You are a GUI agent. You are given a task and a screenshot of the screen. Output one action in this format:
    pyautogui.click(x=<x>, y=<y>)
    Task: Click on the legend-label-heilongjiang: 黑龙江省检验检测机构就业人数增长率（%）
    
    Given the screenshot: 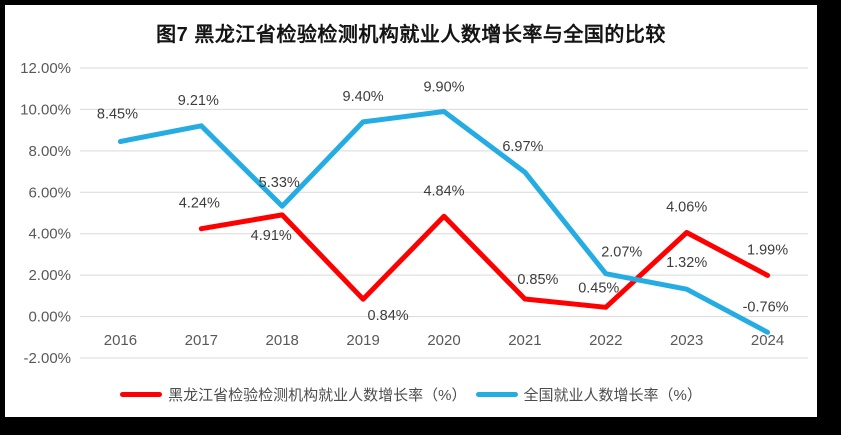 What is the action you would take?
    pyautogui.click(x=317, y=395)
    